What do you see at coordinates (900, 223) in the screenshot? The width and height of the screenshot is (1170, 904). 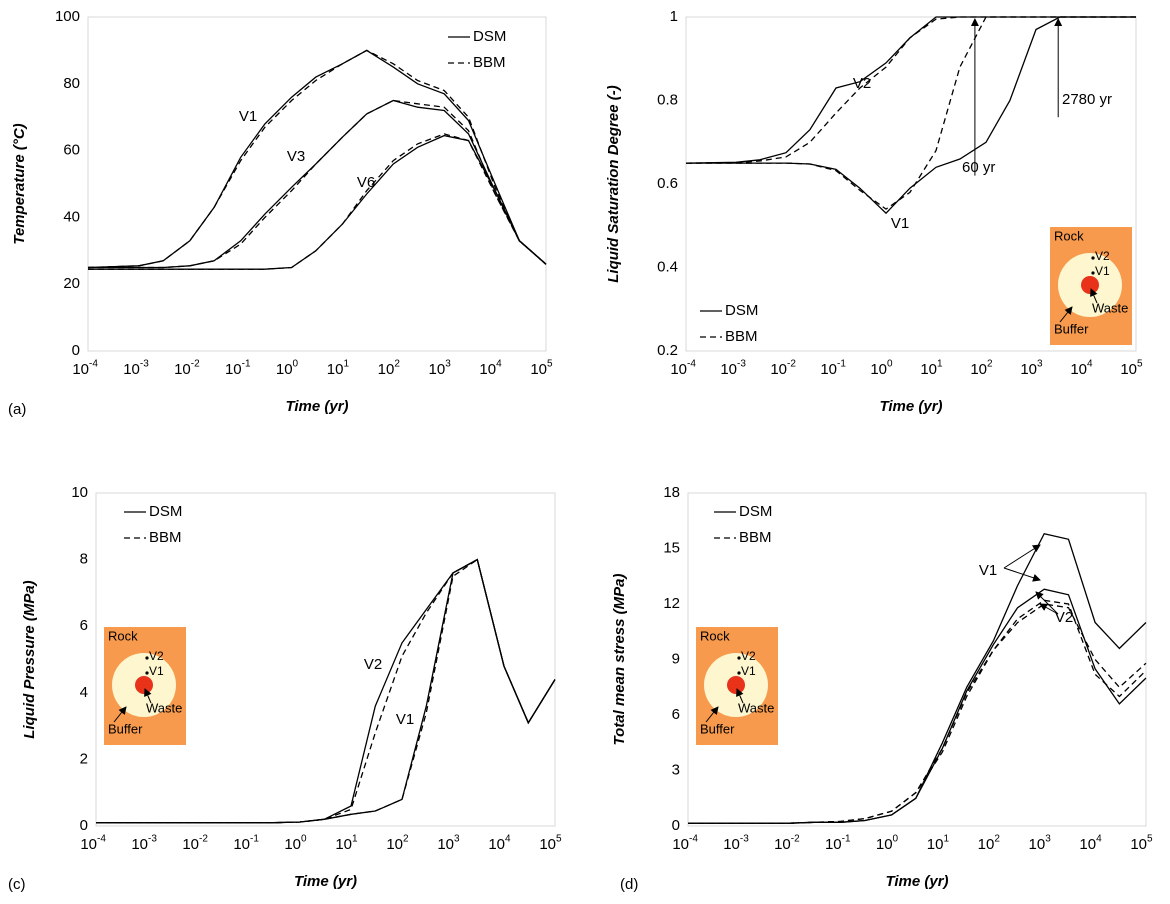 I see `series-label: V1` at bounding box center [900, 223].